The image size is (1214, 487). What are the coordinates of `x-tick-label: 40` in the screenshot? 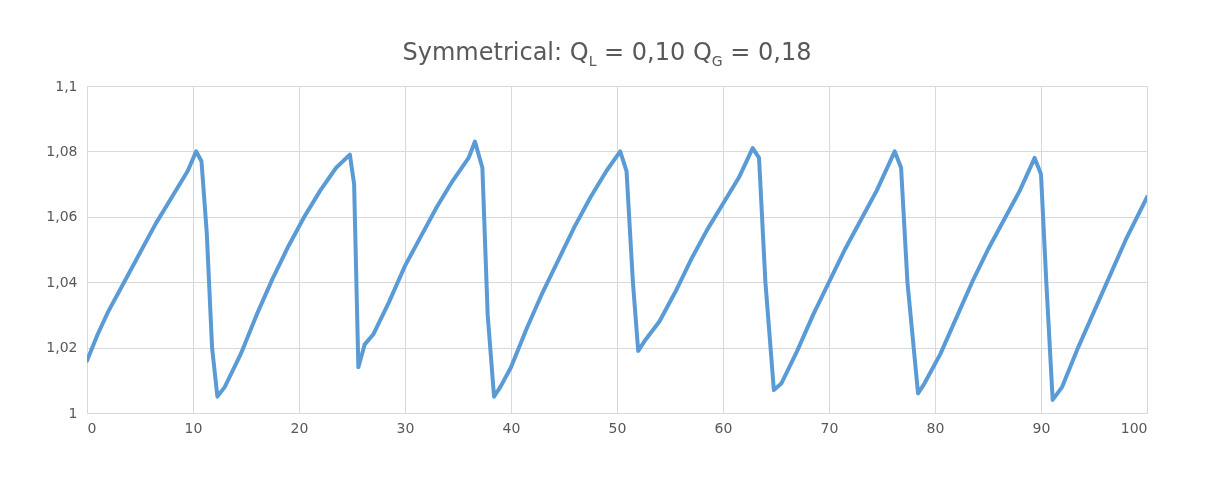 It's located at (511, 427).